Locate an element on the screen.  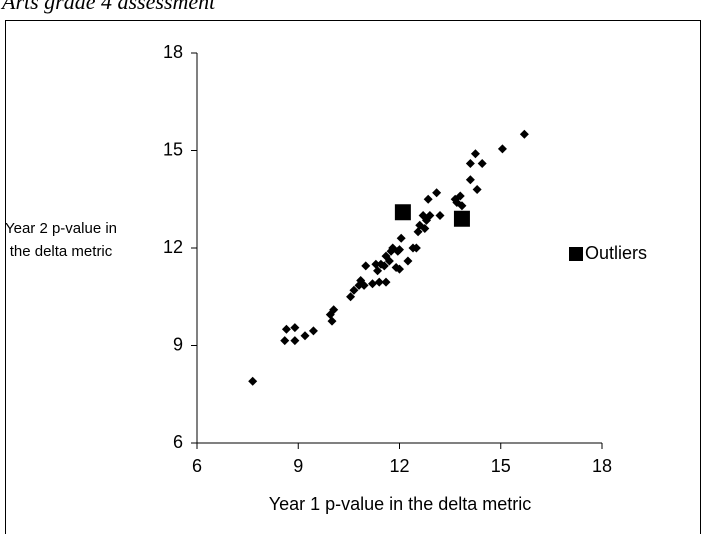
x-tick-label: 15 is located at coordinates (501, 466).